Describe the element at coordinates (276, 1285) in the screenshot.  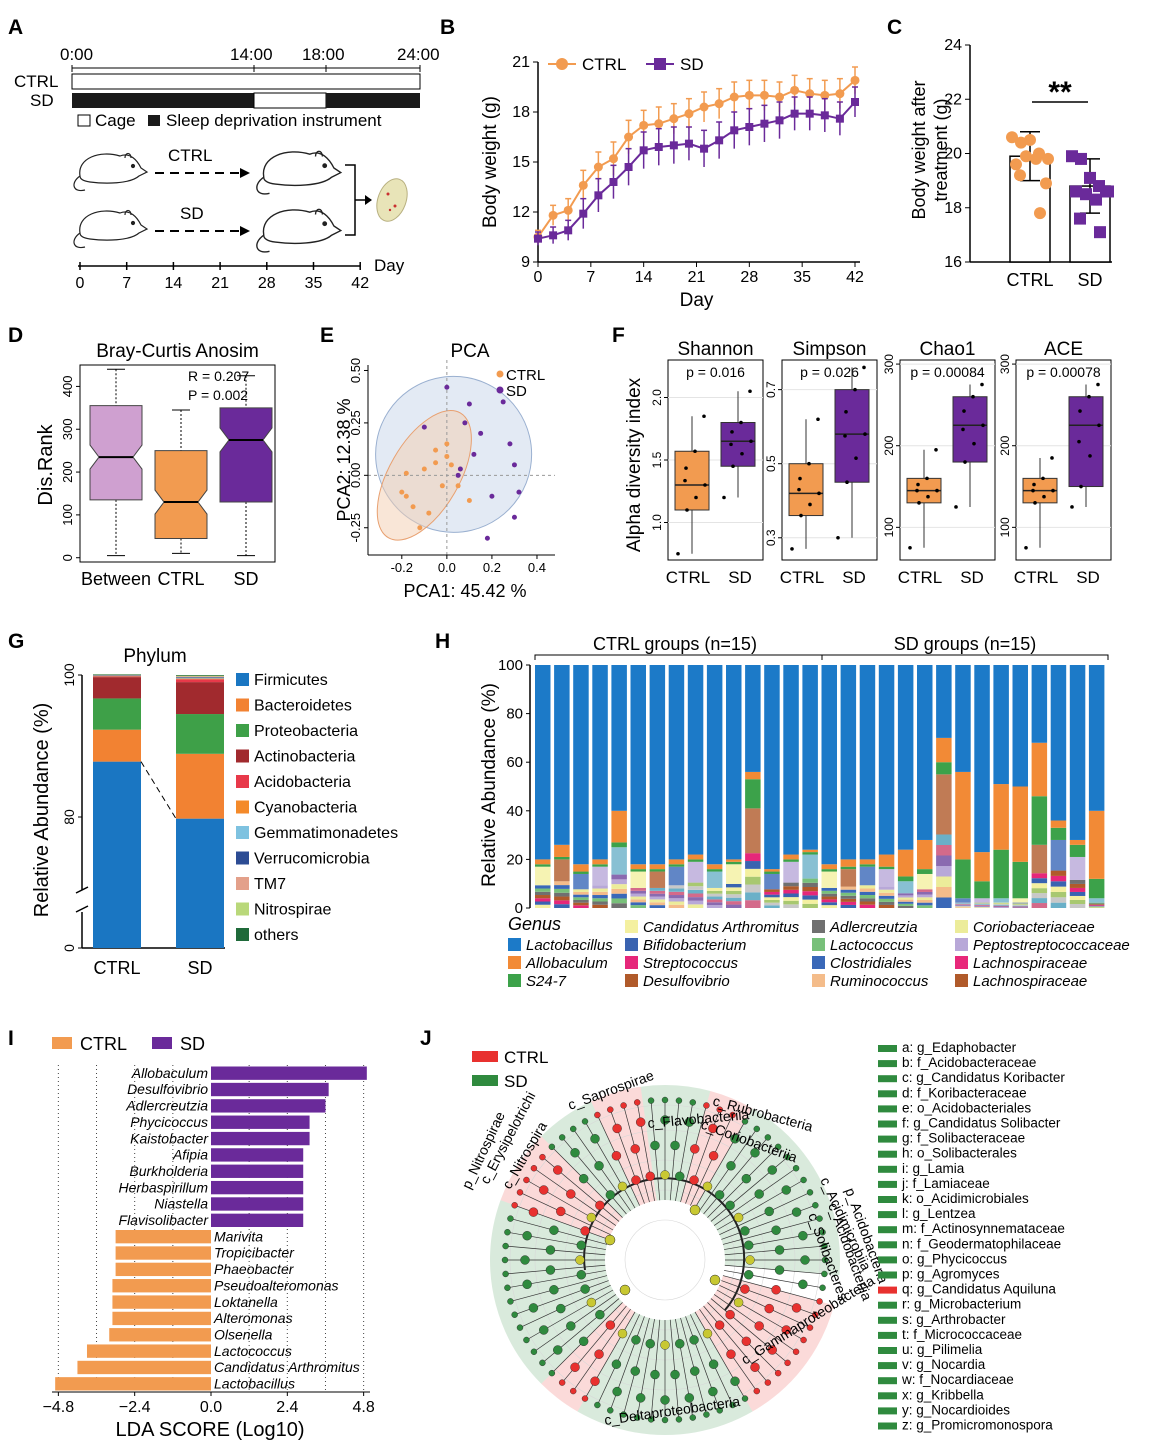
I see `taxon-label: Pseudoalteromonas` at that location.